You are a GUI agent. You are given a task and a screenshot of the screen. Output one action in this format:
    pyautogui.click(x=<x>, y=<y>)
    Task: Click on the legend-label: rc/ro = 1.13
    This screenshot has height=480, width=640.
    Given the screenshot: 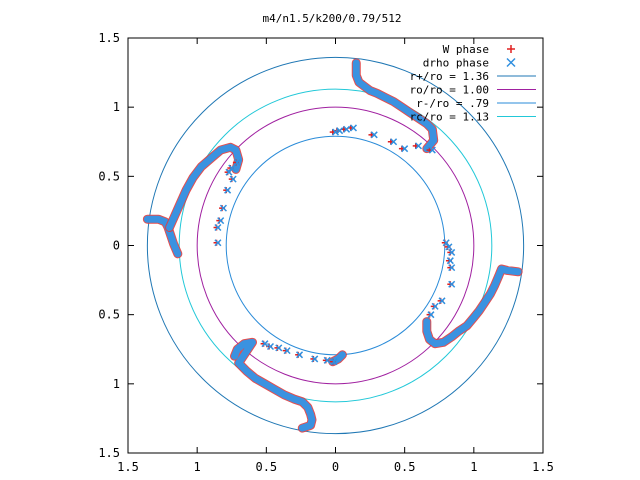 What is the action you would take?
    pyautogui.click(x=449, y=117)
    